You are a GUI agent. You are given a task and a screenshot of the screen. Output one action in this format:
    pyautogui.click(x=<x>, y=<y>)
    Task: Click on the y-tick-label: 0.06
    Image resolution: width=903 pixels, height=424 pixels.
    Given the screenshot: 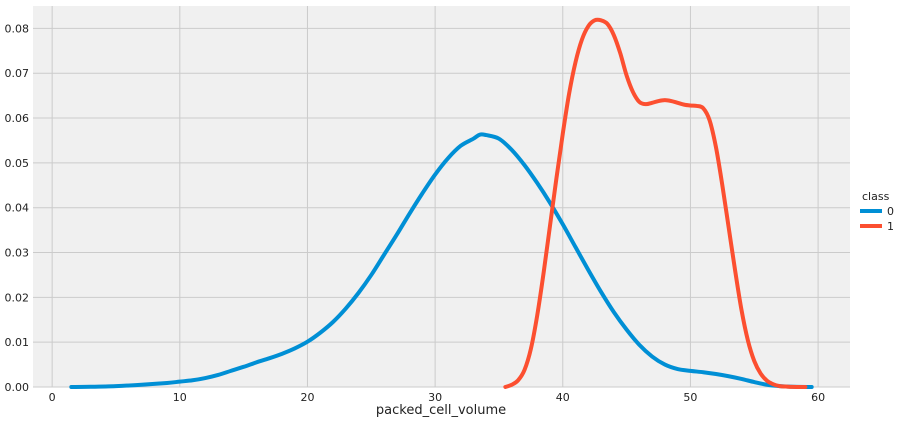 What is the action you would take?
    pyautogui.click(x=17, y=118)
    